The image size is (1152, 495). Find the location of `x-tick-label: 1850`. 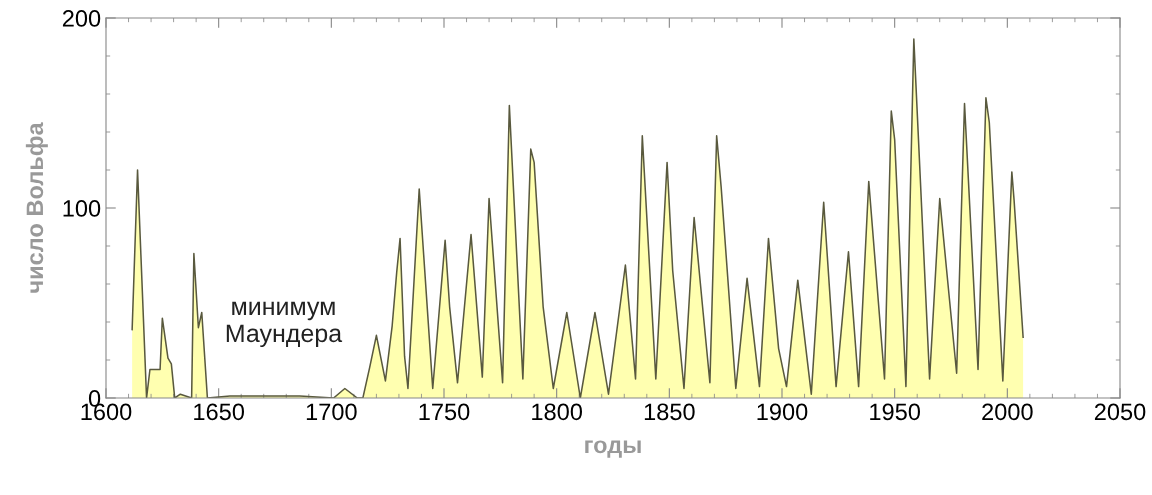

x-tick-label: 1850 is located at coordinates (669, 412).